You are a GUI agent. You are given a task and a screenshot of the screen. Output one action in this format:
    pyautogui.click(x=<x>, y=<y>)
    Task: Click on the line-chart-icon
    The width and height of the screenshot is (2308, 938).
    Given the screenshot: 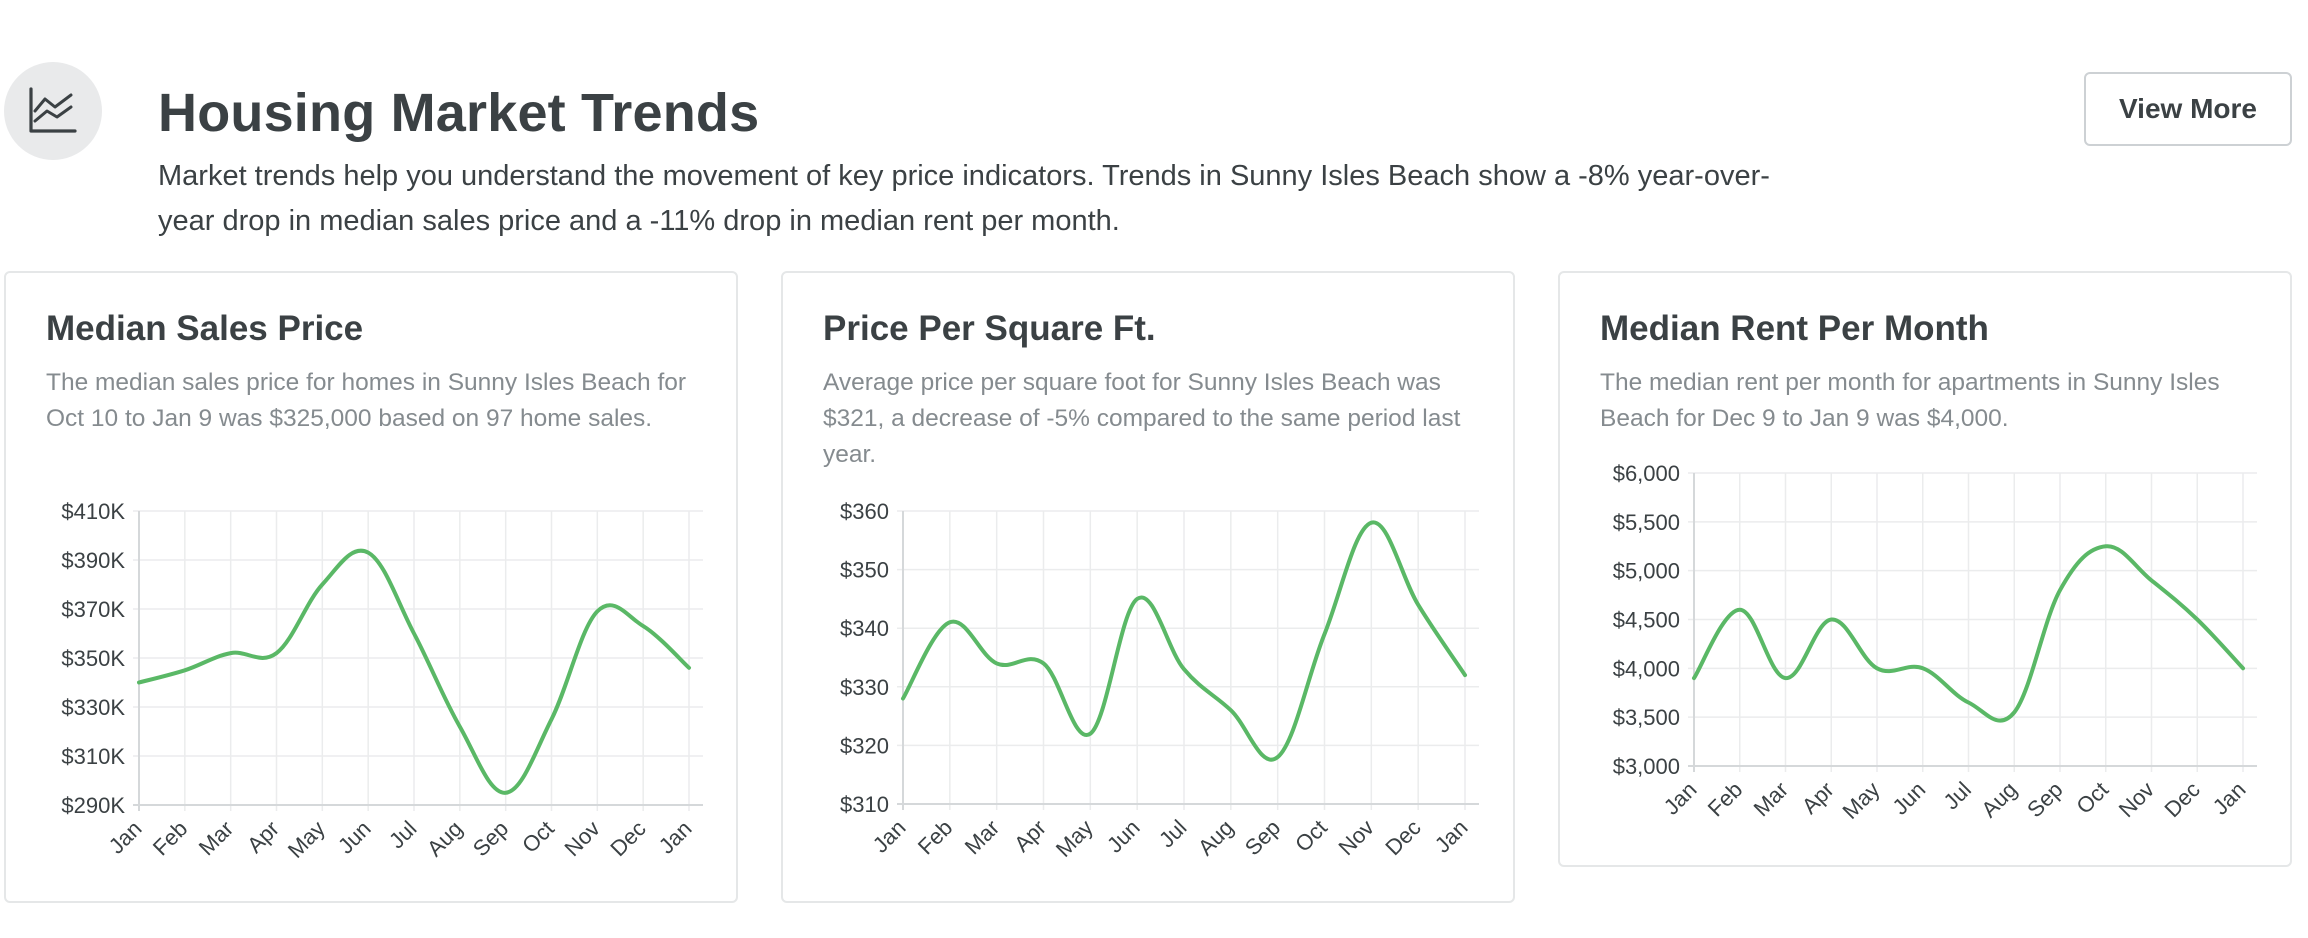 What is the action you would take?
    pyautogui.click(x=53, y=110)
    